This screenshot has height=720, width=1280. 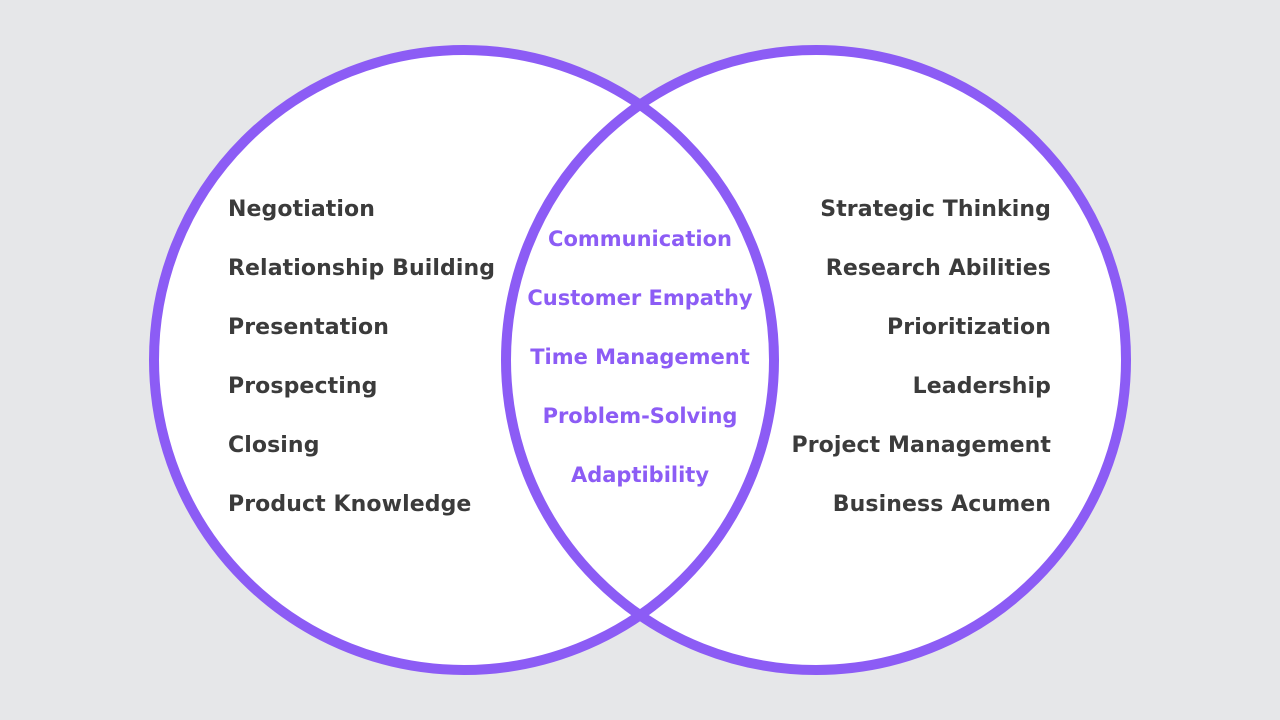 I want to click on overlap-item: Problem-Solving, so click(x=640, y=416).